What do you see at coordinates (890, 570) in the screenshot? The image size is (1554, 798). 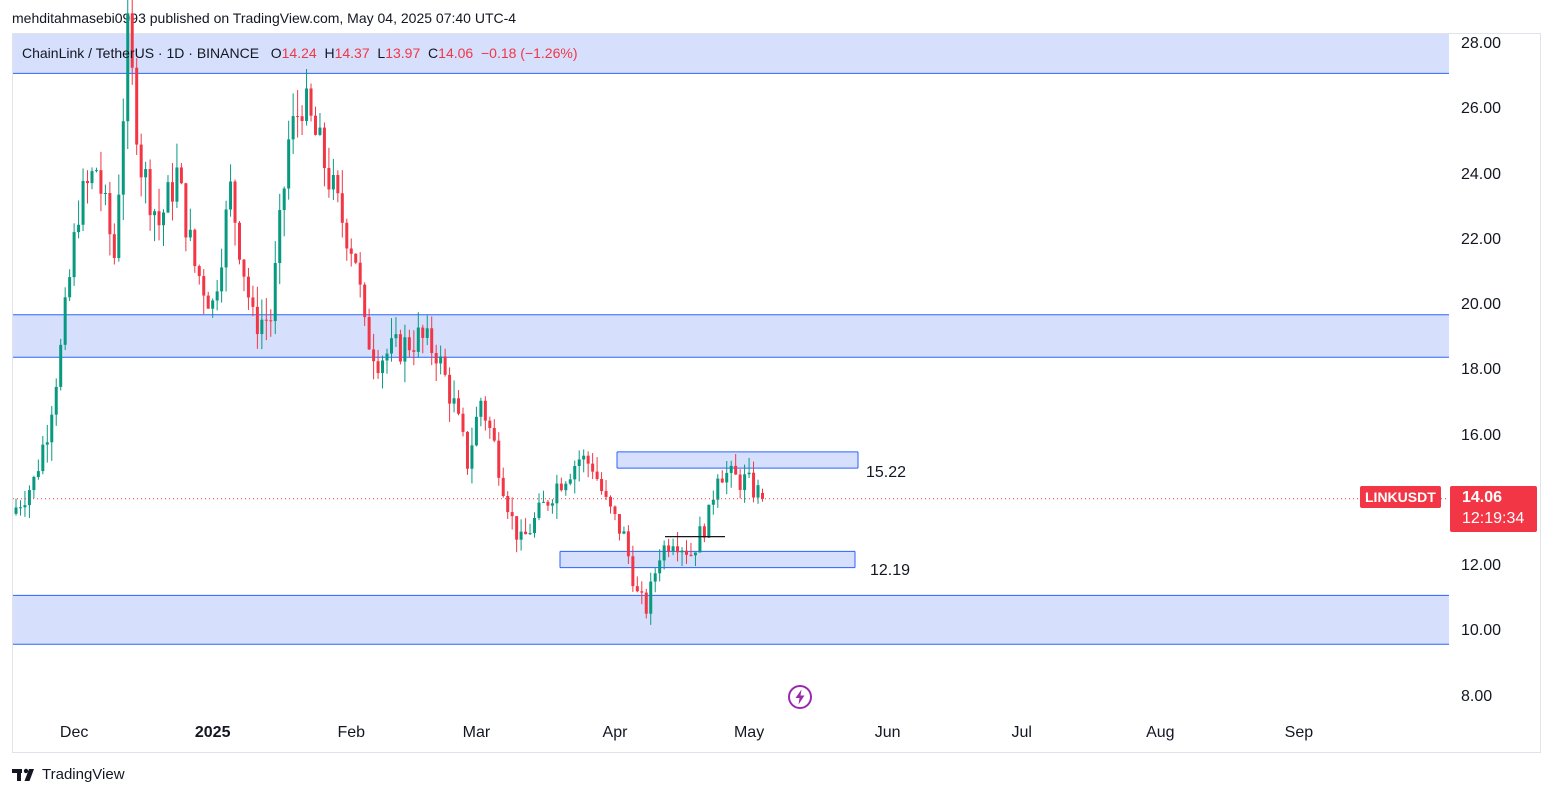 I see `zone-label-lower: 12.19` at bounding box center [890, 570].